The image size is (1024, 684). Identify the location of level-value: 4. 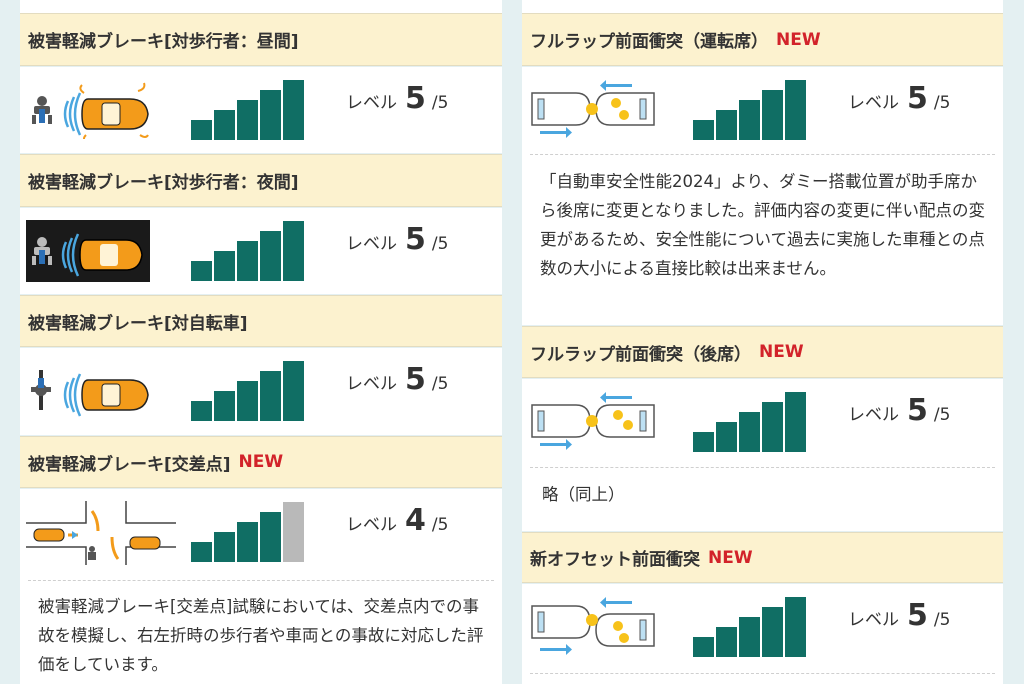
(415, 520).